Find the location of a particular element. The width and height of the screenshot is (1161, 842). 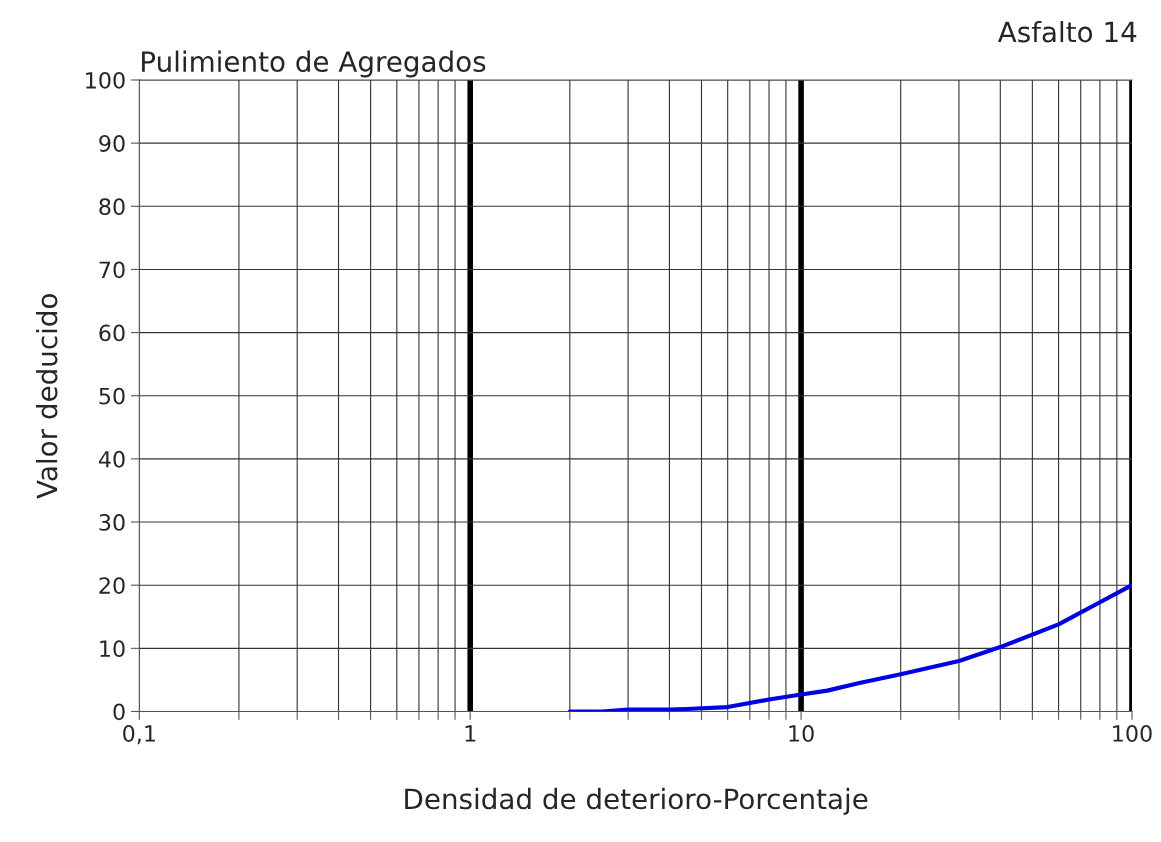

x-tick-label: 0,1 is located at coordinates (139, 735).